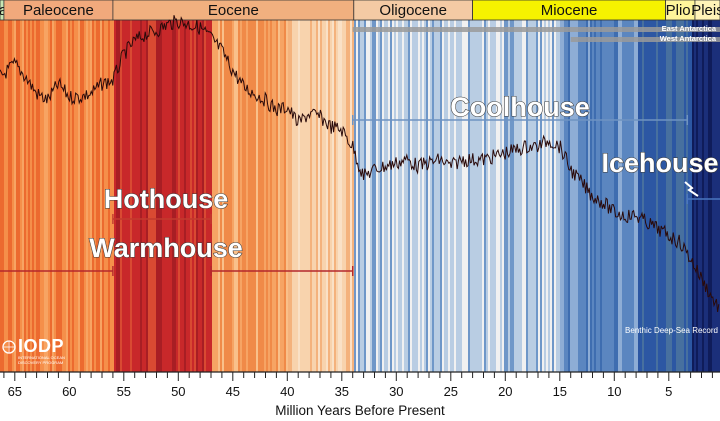 This screenshot has width=720, height=421. What do you see at coordinates (688, 38) in the screenshot?
I see `ice-sheet-label: West Antarctica` at bounding box center [688, 38].